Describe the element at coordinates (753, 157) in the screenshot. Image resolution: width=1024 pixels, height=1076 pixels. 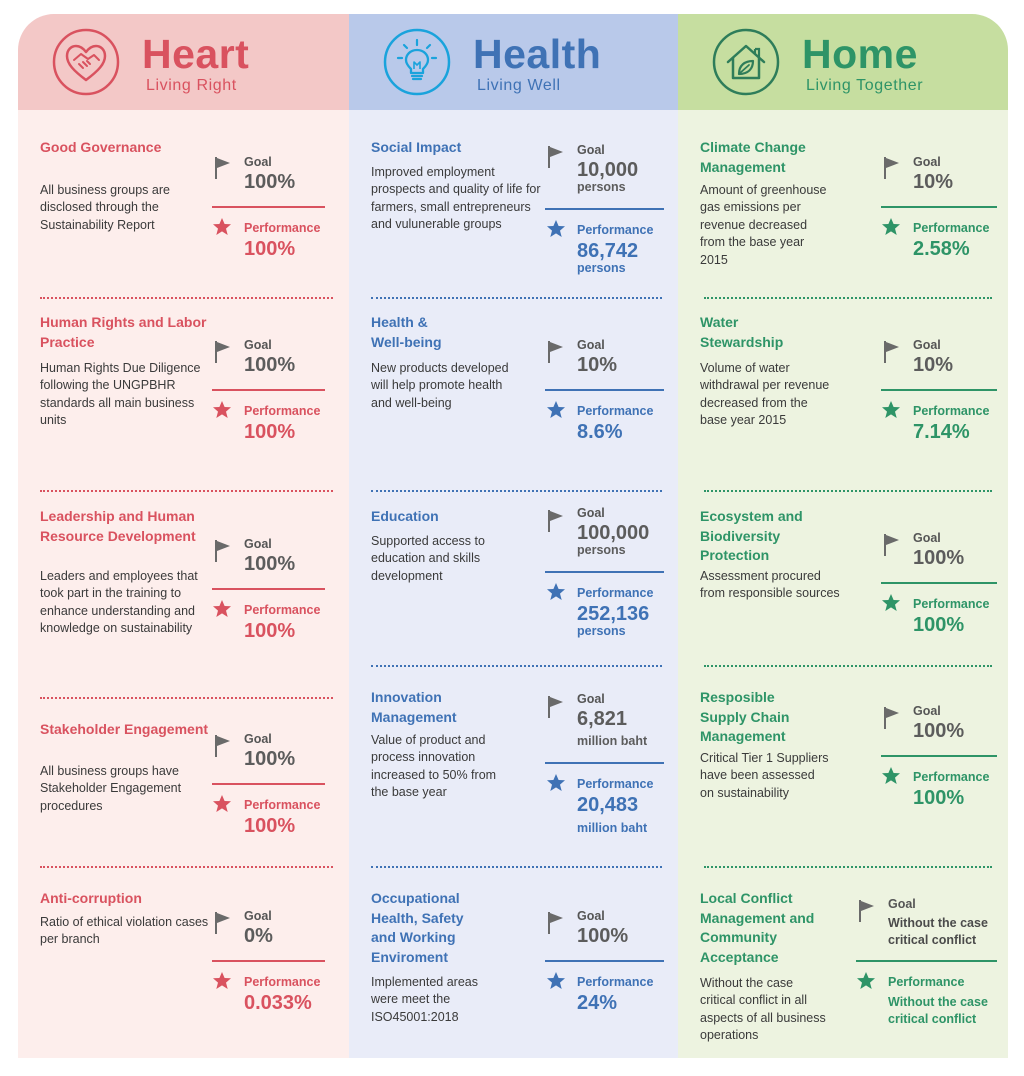
I see `item-title: Climate Change Management` at that location.